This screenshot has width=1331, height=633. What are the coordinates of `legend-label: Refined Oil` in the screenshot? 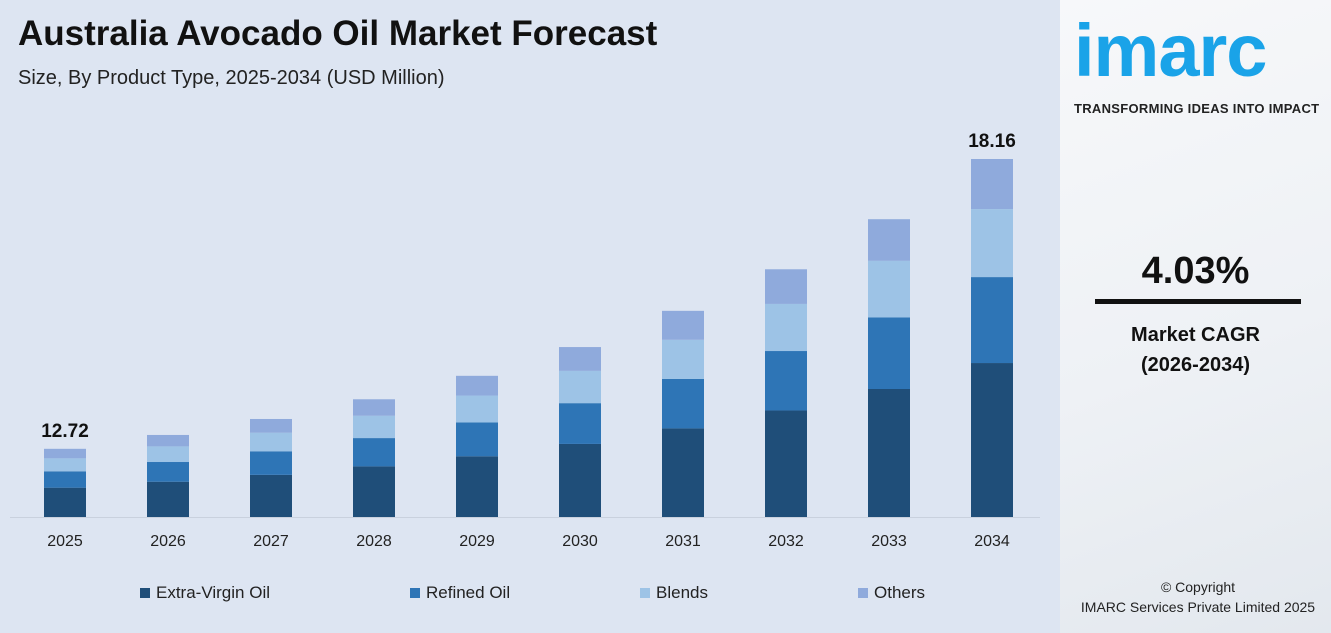 It's located at (468, 592).